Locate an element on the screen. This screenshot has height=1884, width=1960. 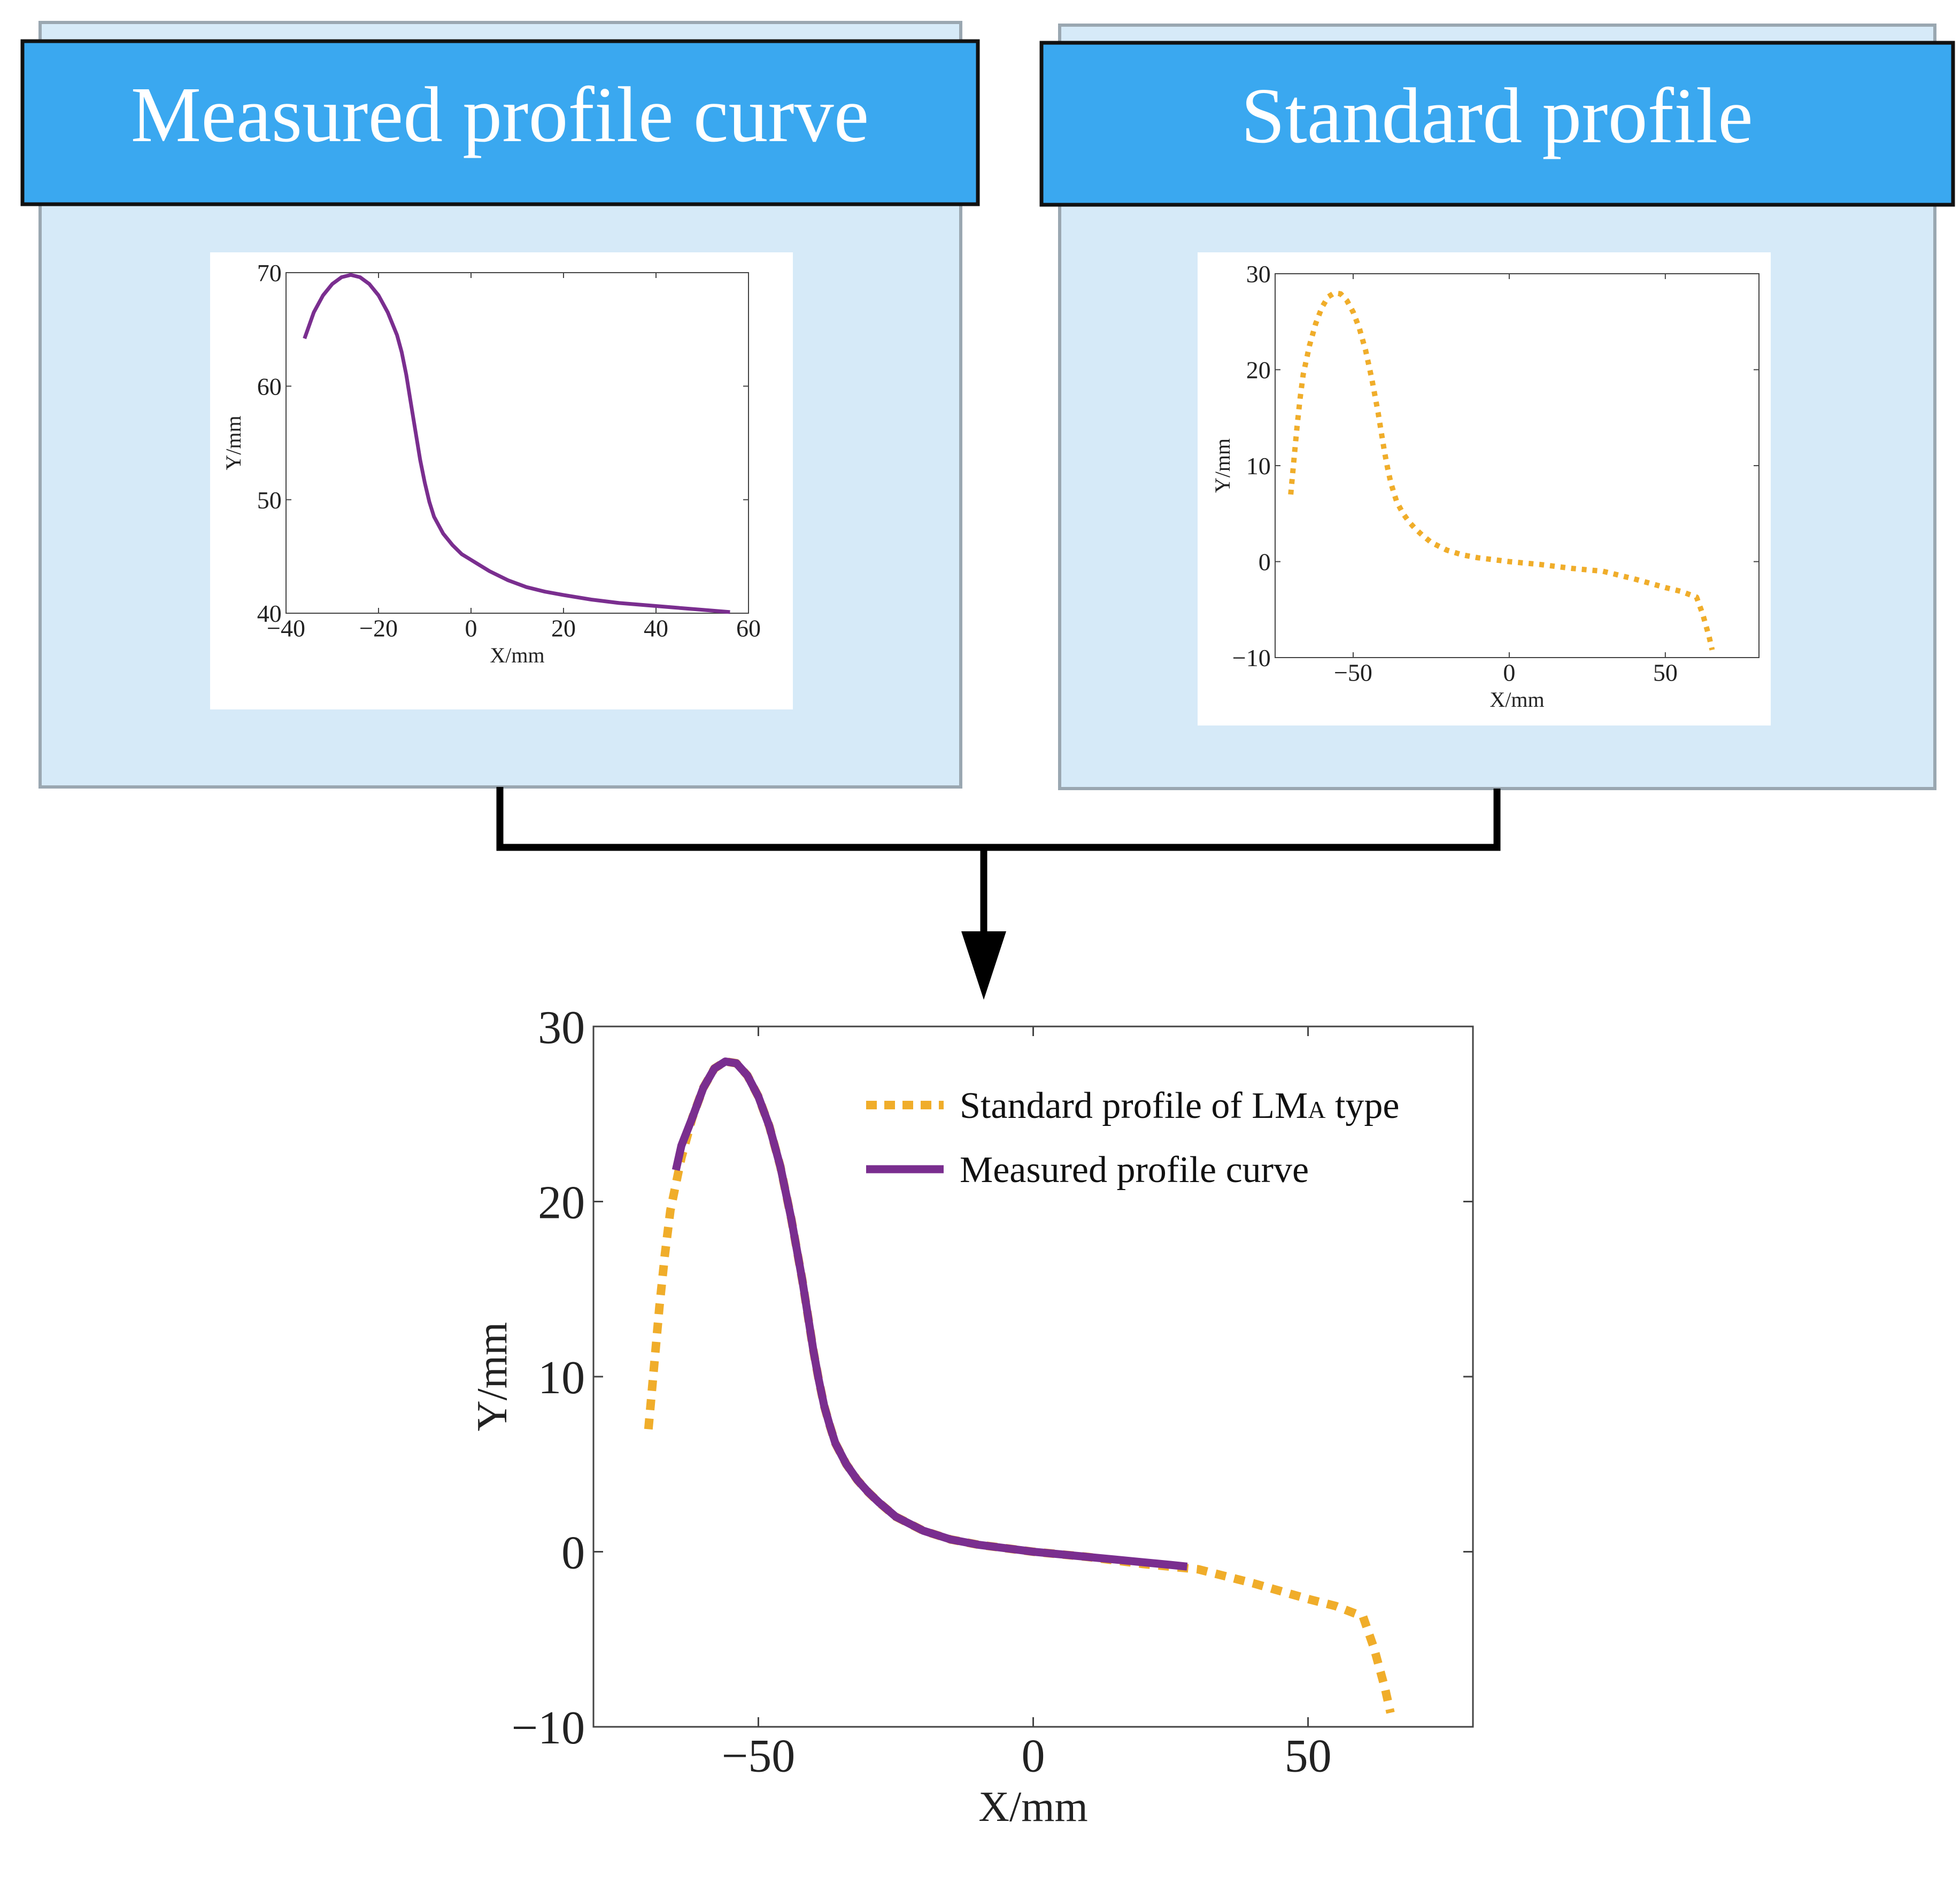
y-tick-label: 60 is located at coordinates (269, 386).